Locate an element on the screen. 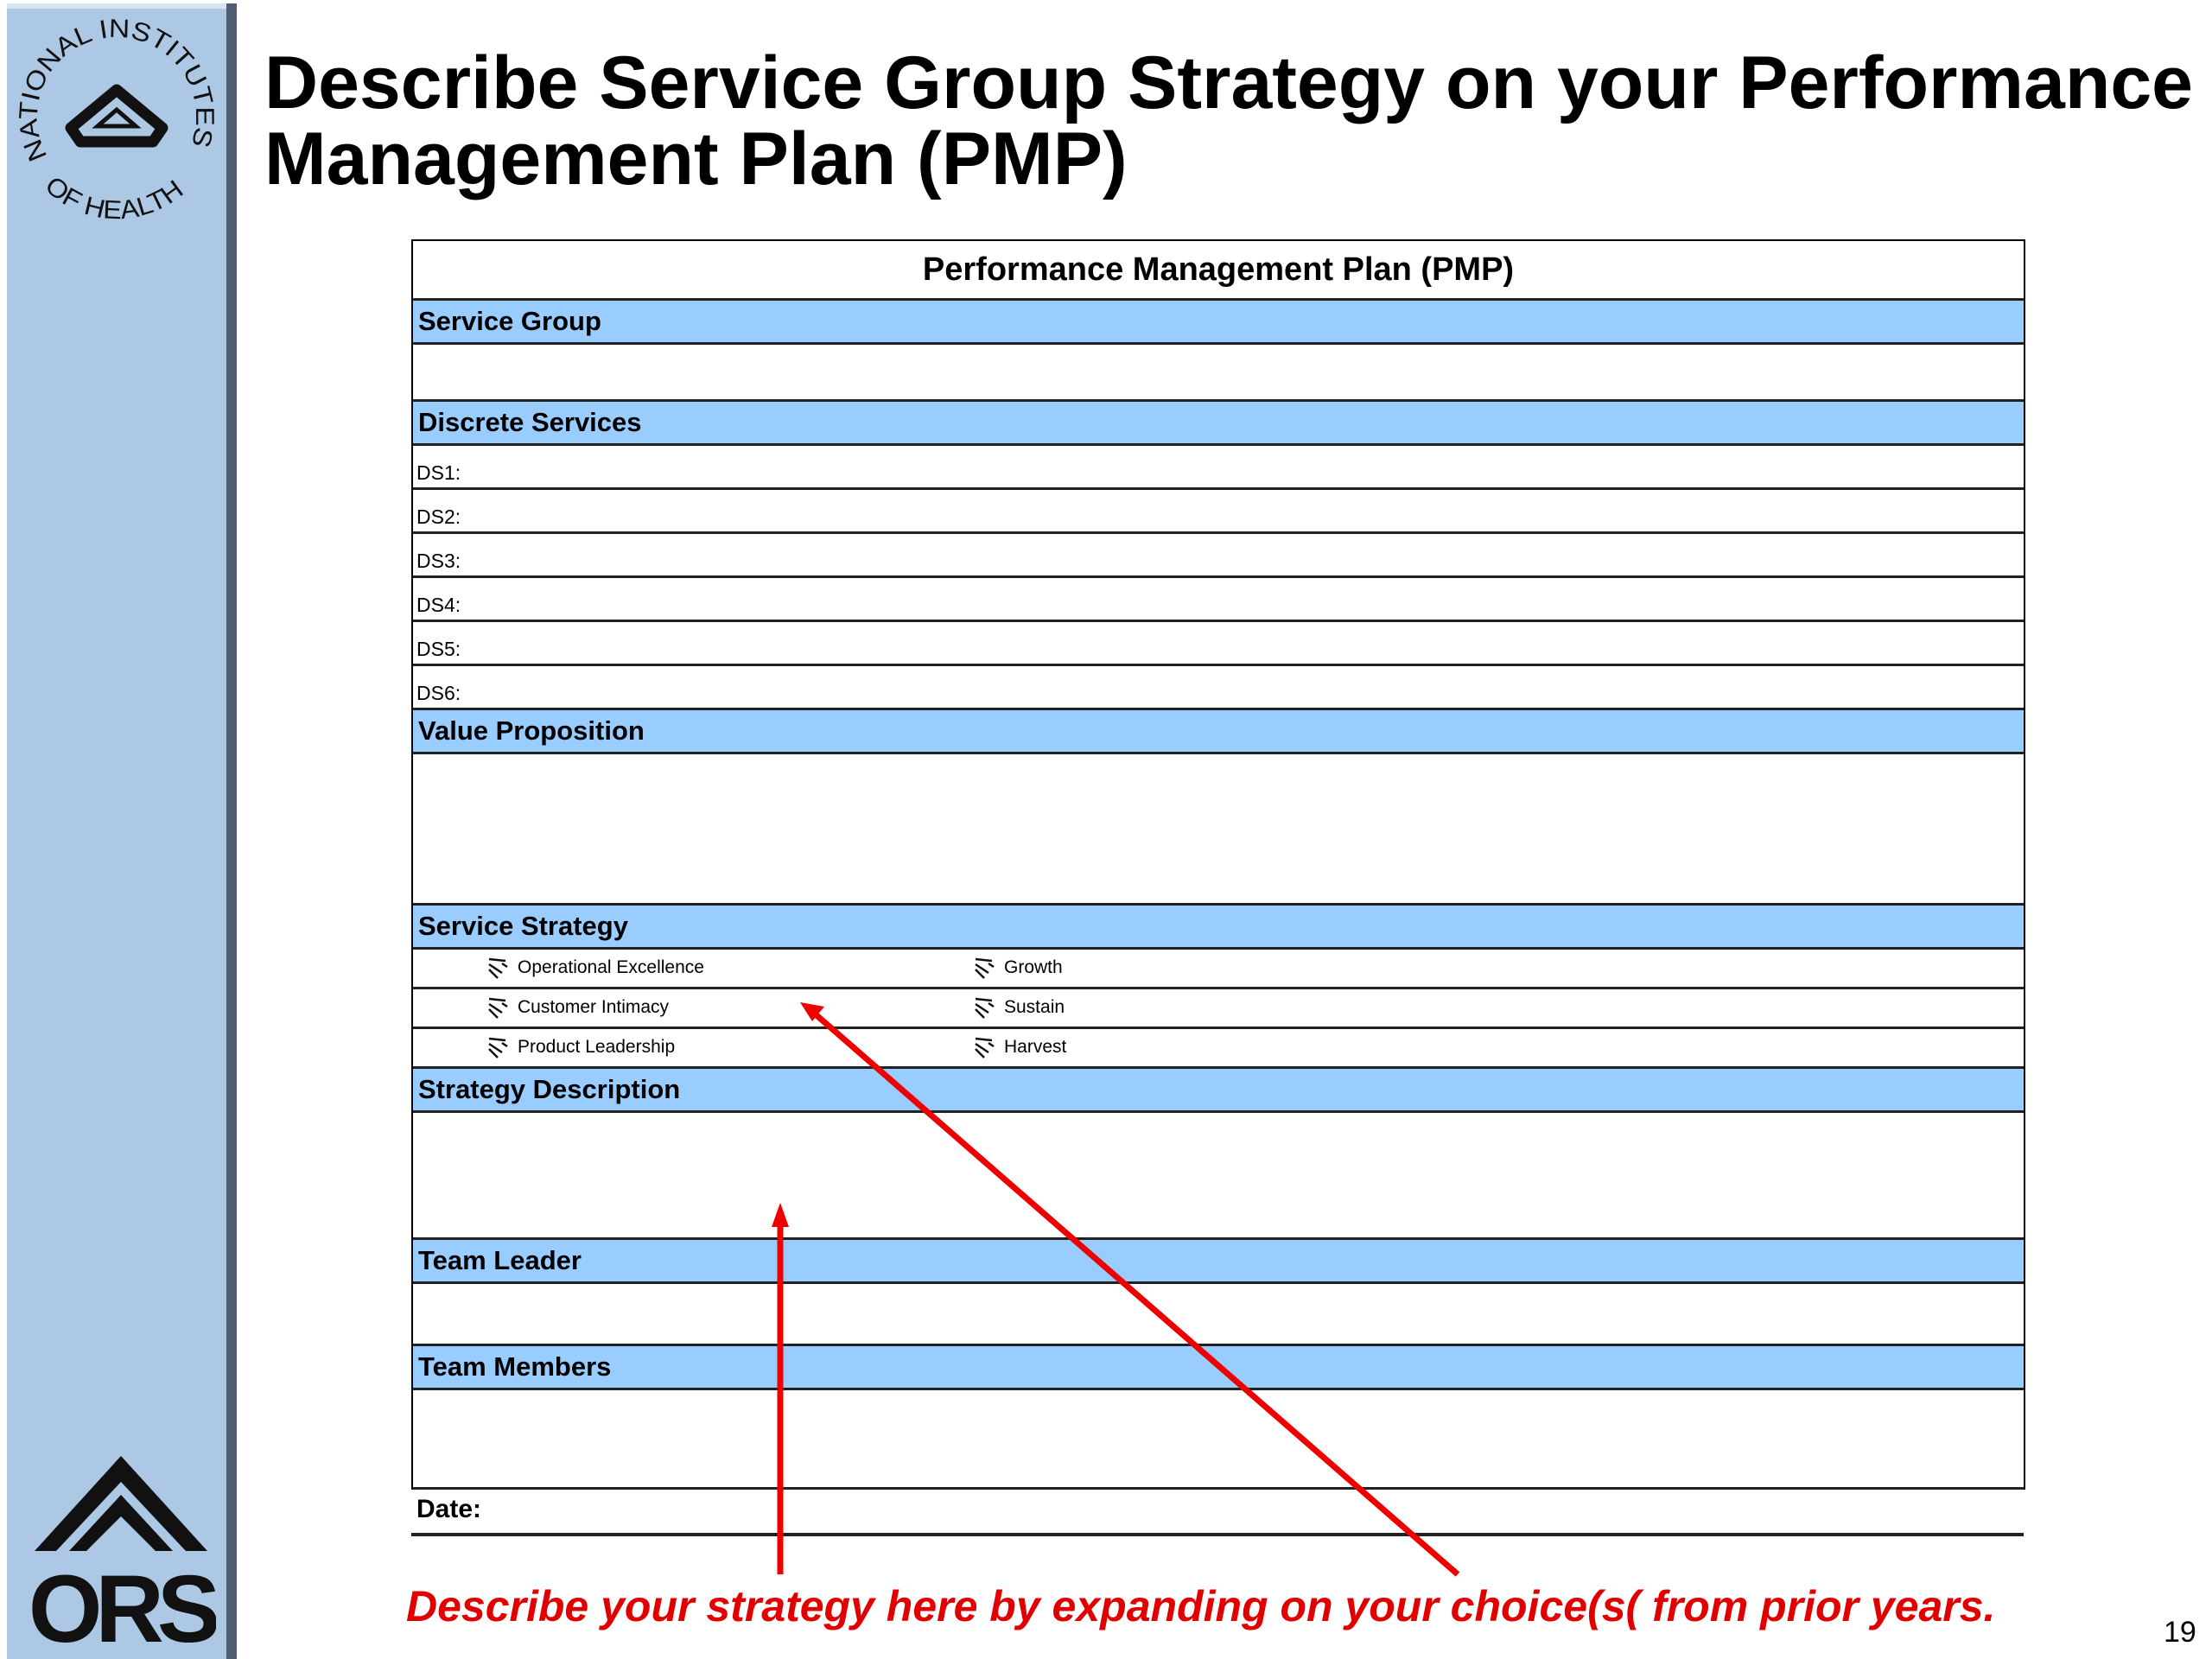 Image resolution: width=2212 pixels, height=1659 pixels. svg-text: ORS is located at coordinates (123, 1601).